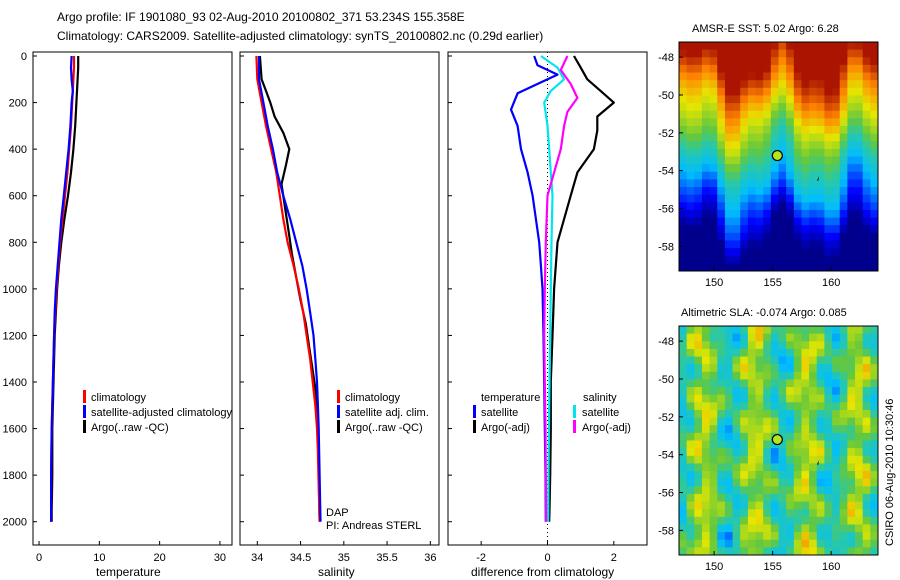 Image resolution: width=900 pixels, height=580 pixels. Describe the element at coordinates (890, 472) in the screenshot. I see `csiro-timestamp-label: CSIRO 06-Aug-2010 10:30:46` at that location.